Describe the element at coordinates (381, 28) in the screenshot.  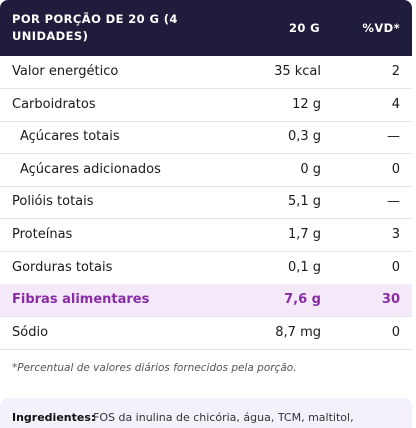
I see `header-cell: %VD*` at that location.